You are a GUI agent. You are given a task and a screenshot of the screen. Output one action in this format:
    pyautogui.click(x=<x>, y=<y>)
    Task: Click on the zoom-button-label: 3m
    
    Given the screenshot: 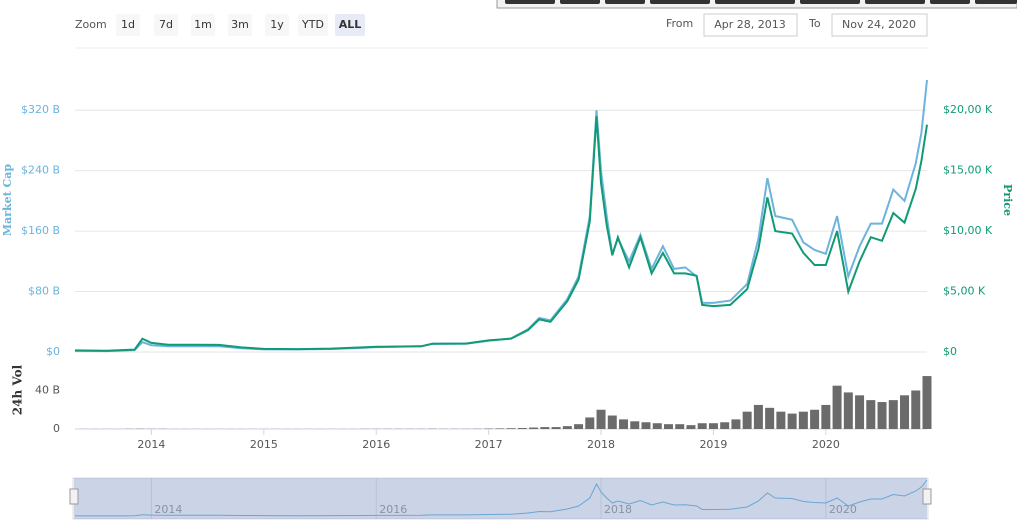 What is the action you would take?
    pyautogui.click(x=240, y=24)
    